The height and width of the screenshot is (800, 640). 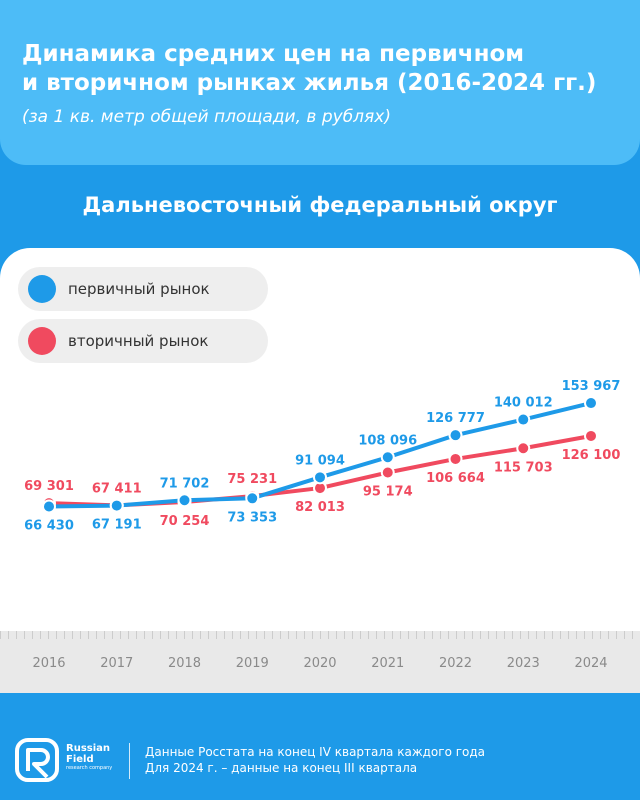 I want to click on data-label: 106 664, so click(x=455, y=478).